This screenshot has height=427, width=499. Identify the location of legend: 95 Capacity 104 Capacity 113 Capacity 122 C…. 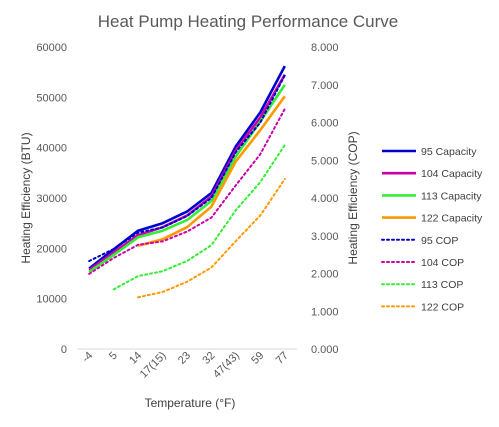
(432, 229).